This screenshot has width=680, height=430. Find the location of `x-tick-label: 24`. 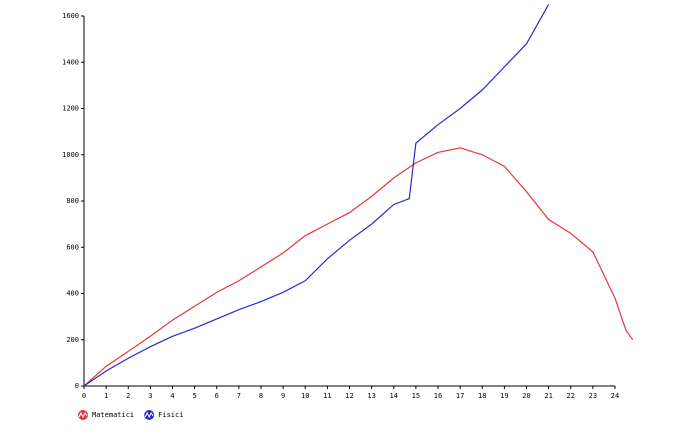

x-tick-label: 24 is located at coordinates (615, 396).